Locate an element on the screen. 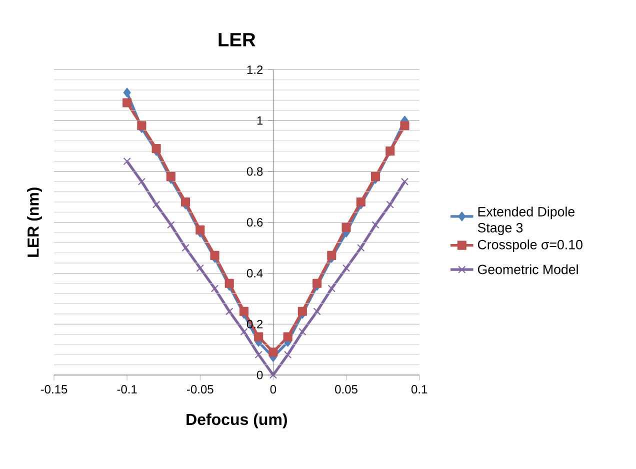 The width and height of the screenshot is (636, 469). y-tick-label: 0.8 is located at coordinates (254, 171).